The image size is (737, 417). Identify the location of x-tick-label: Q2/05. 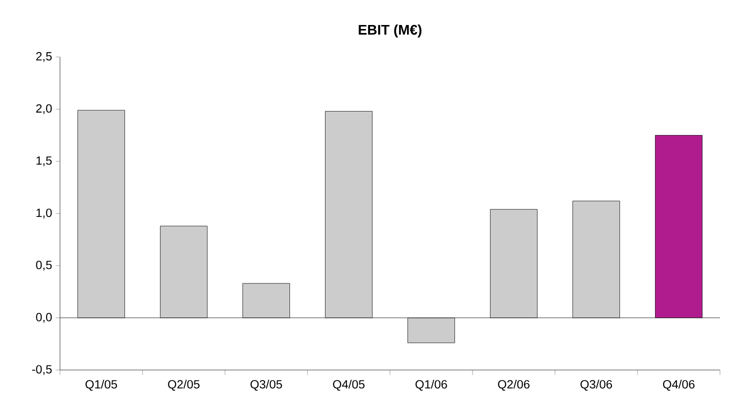
(184, 385).